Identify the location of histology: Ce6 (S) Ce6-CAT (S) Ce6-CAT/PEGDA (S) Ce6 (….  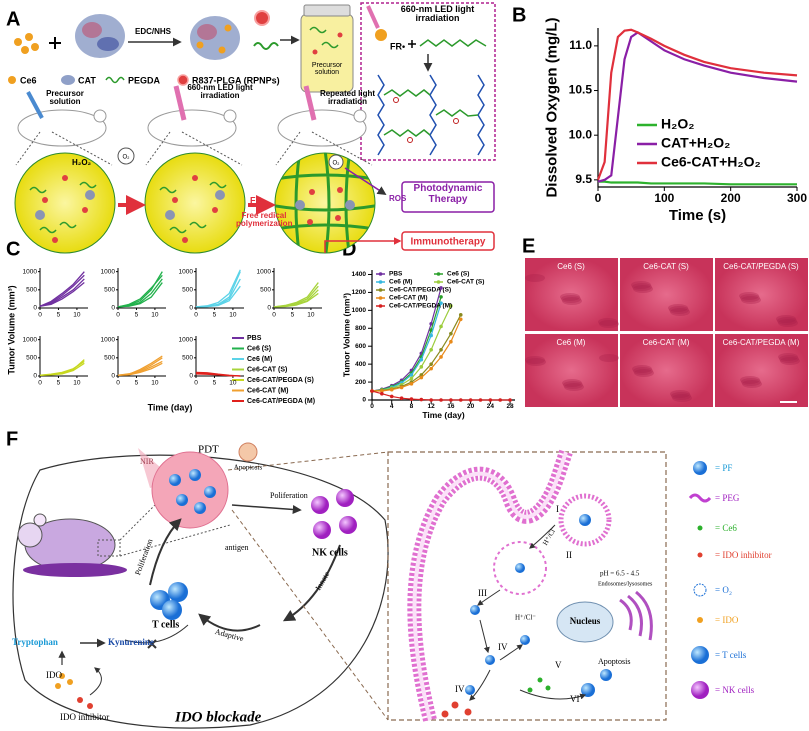
(666, 332).